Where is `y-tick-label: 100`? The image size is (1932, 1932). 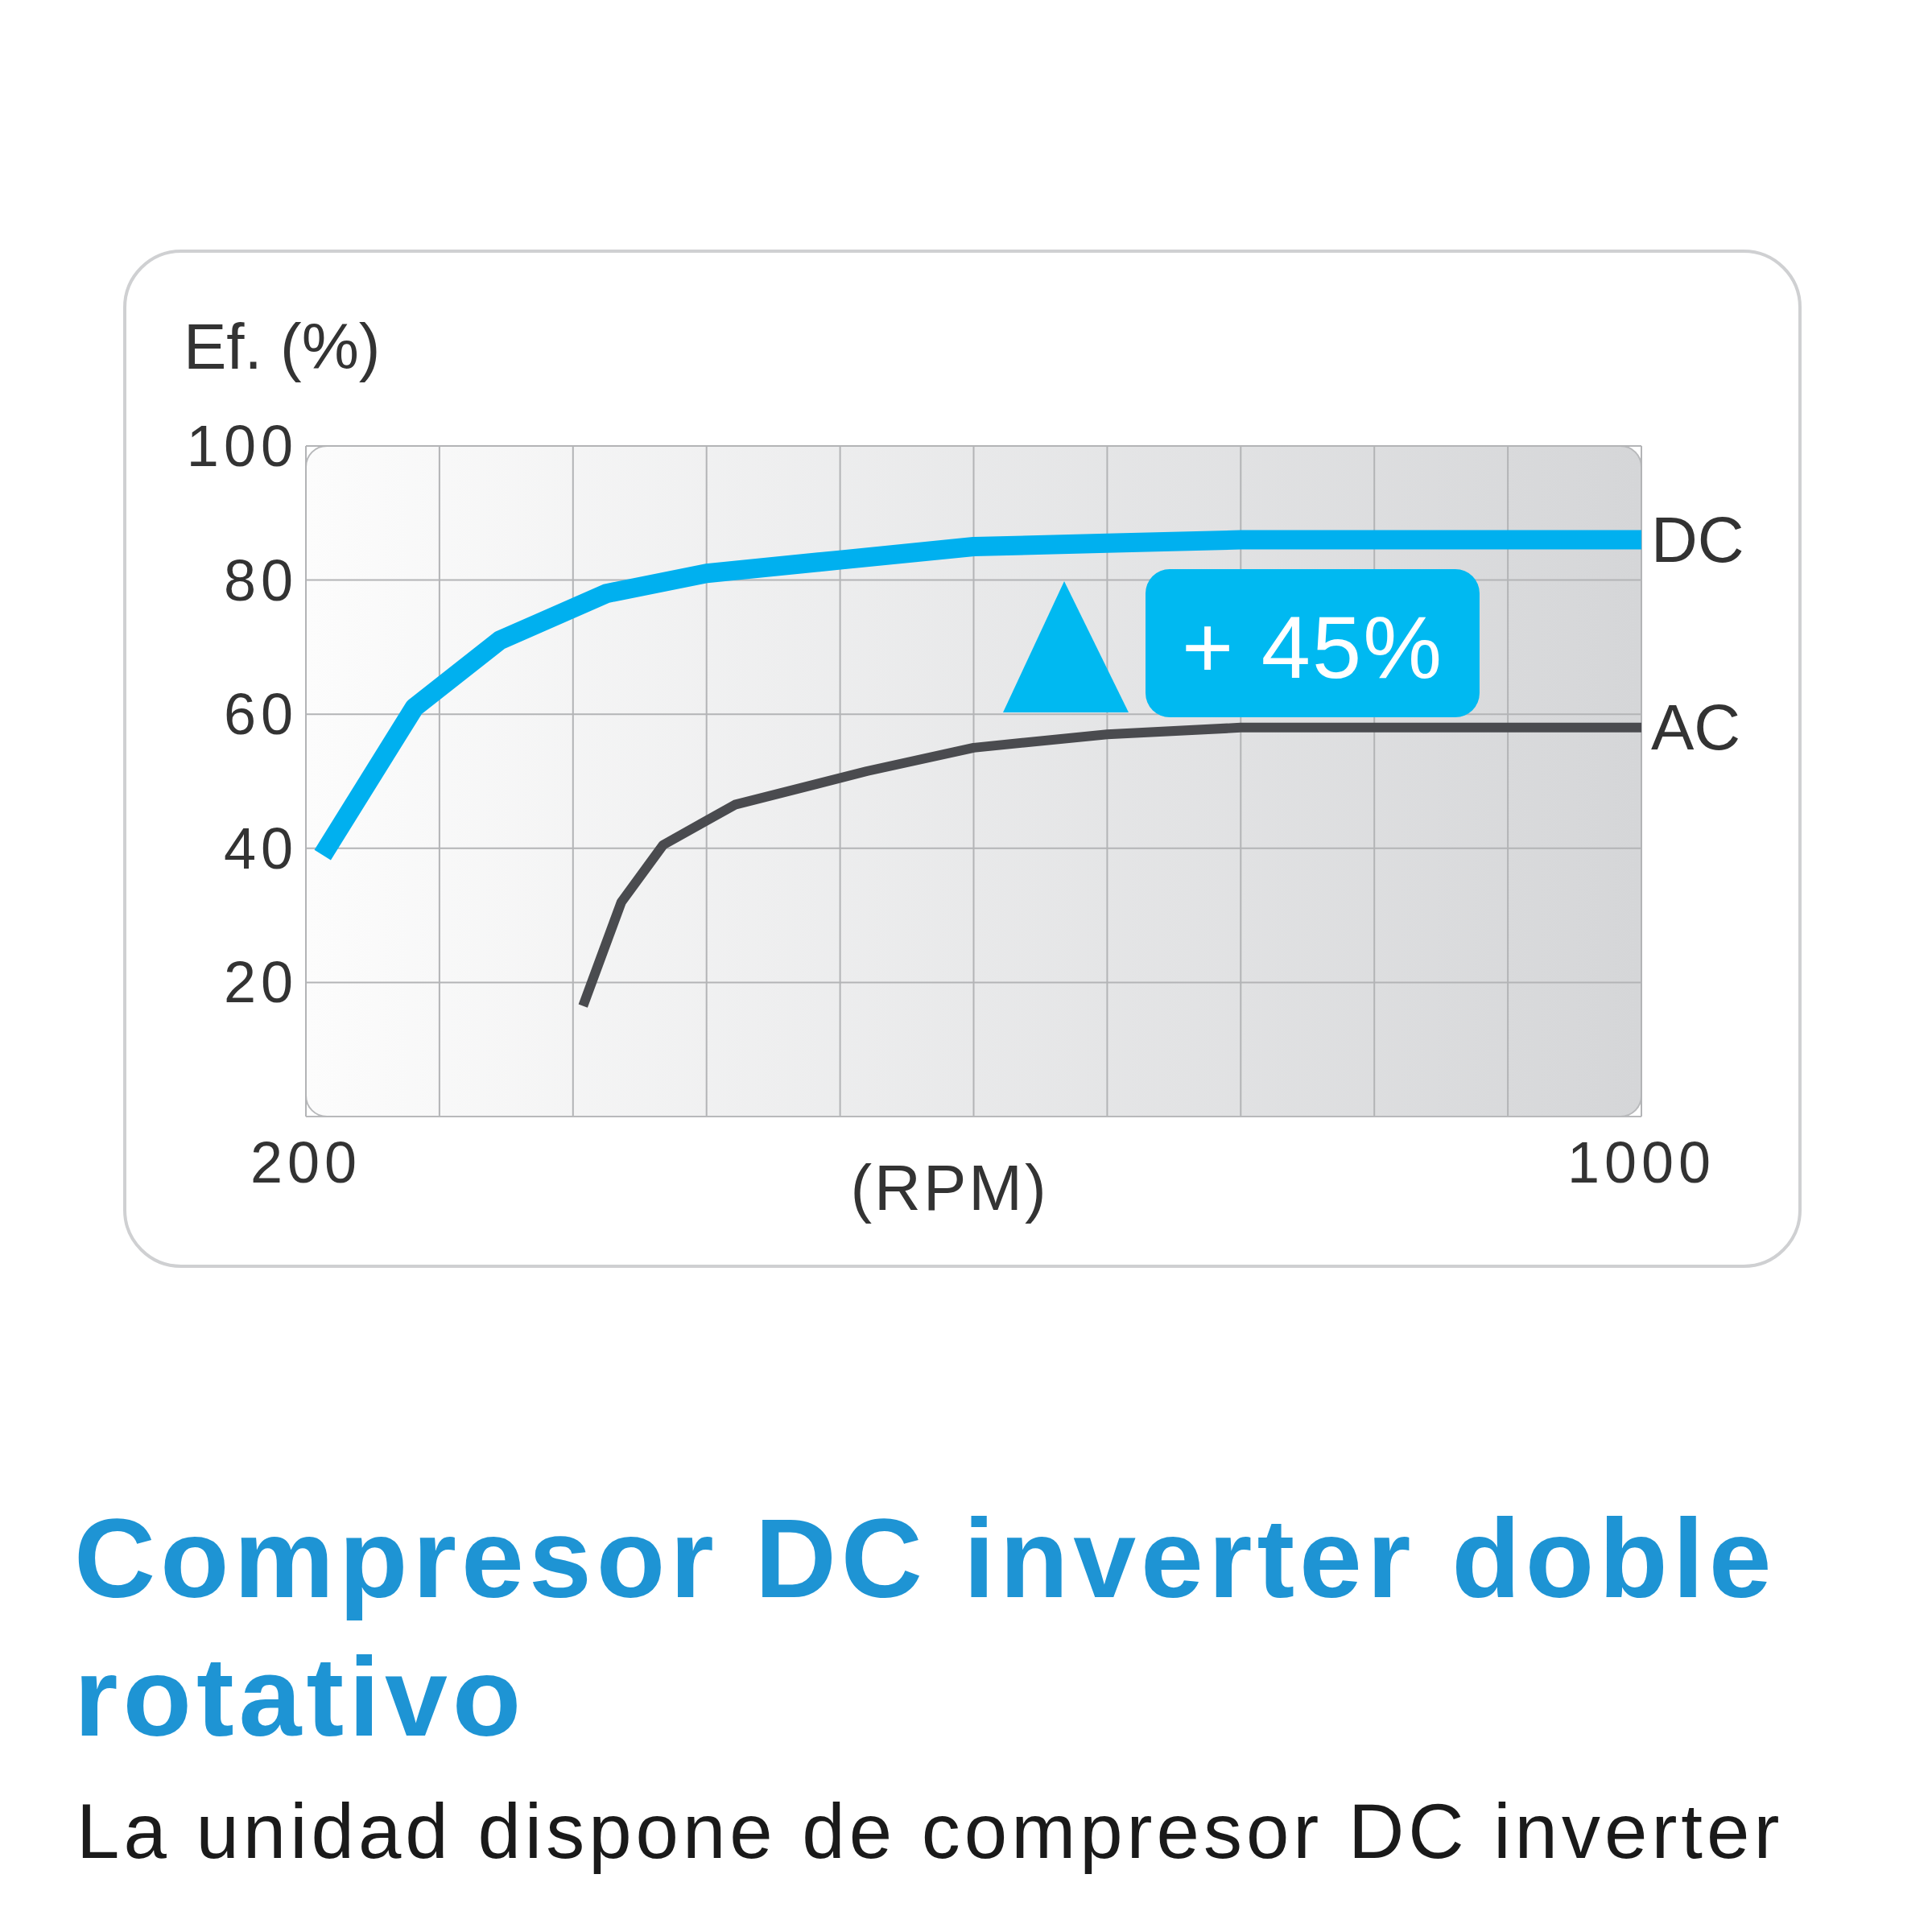 y-tick-label: 100 is located at coordinates (242, 446).